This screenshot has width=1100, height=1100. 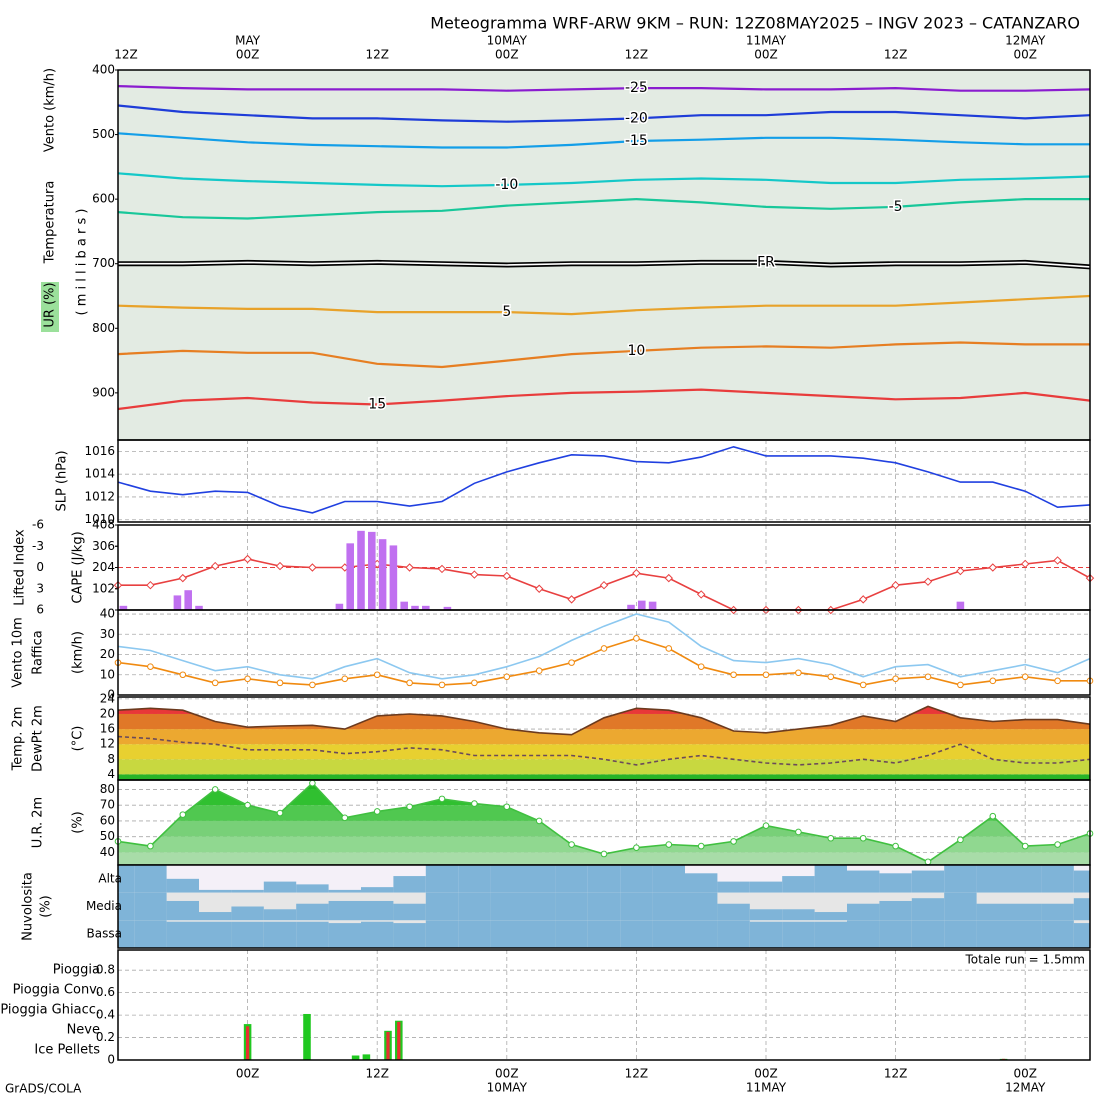 I want to click on axis-label: SLP (hPa), so click(x=62, y=480).